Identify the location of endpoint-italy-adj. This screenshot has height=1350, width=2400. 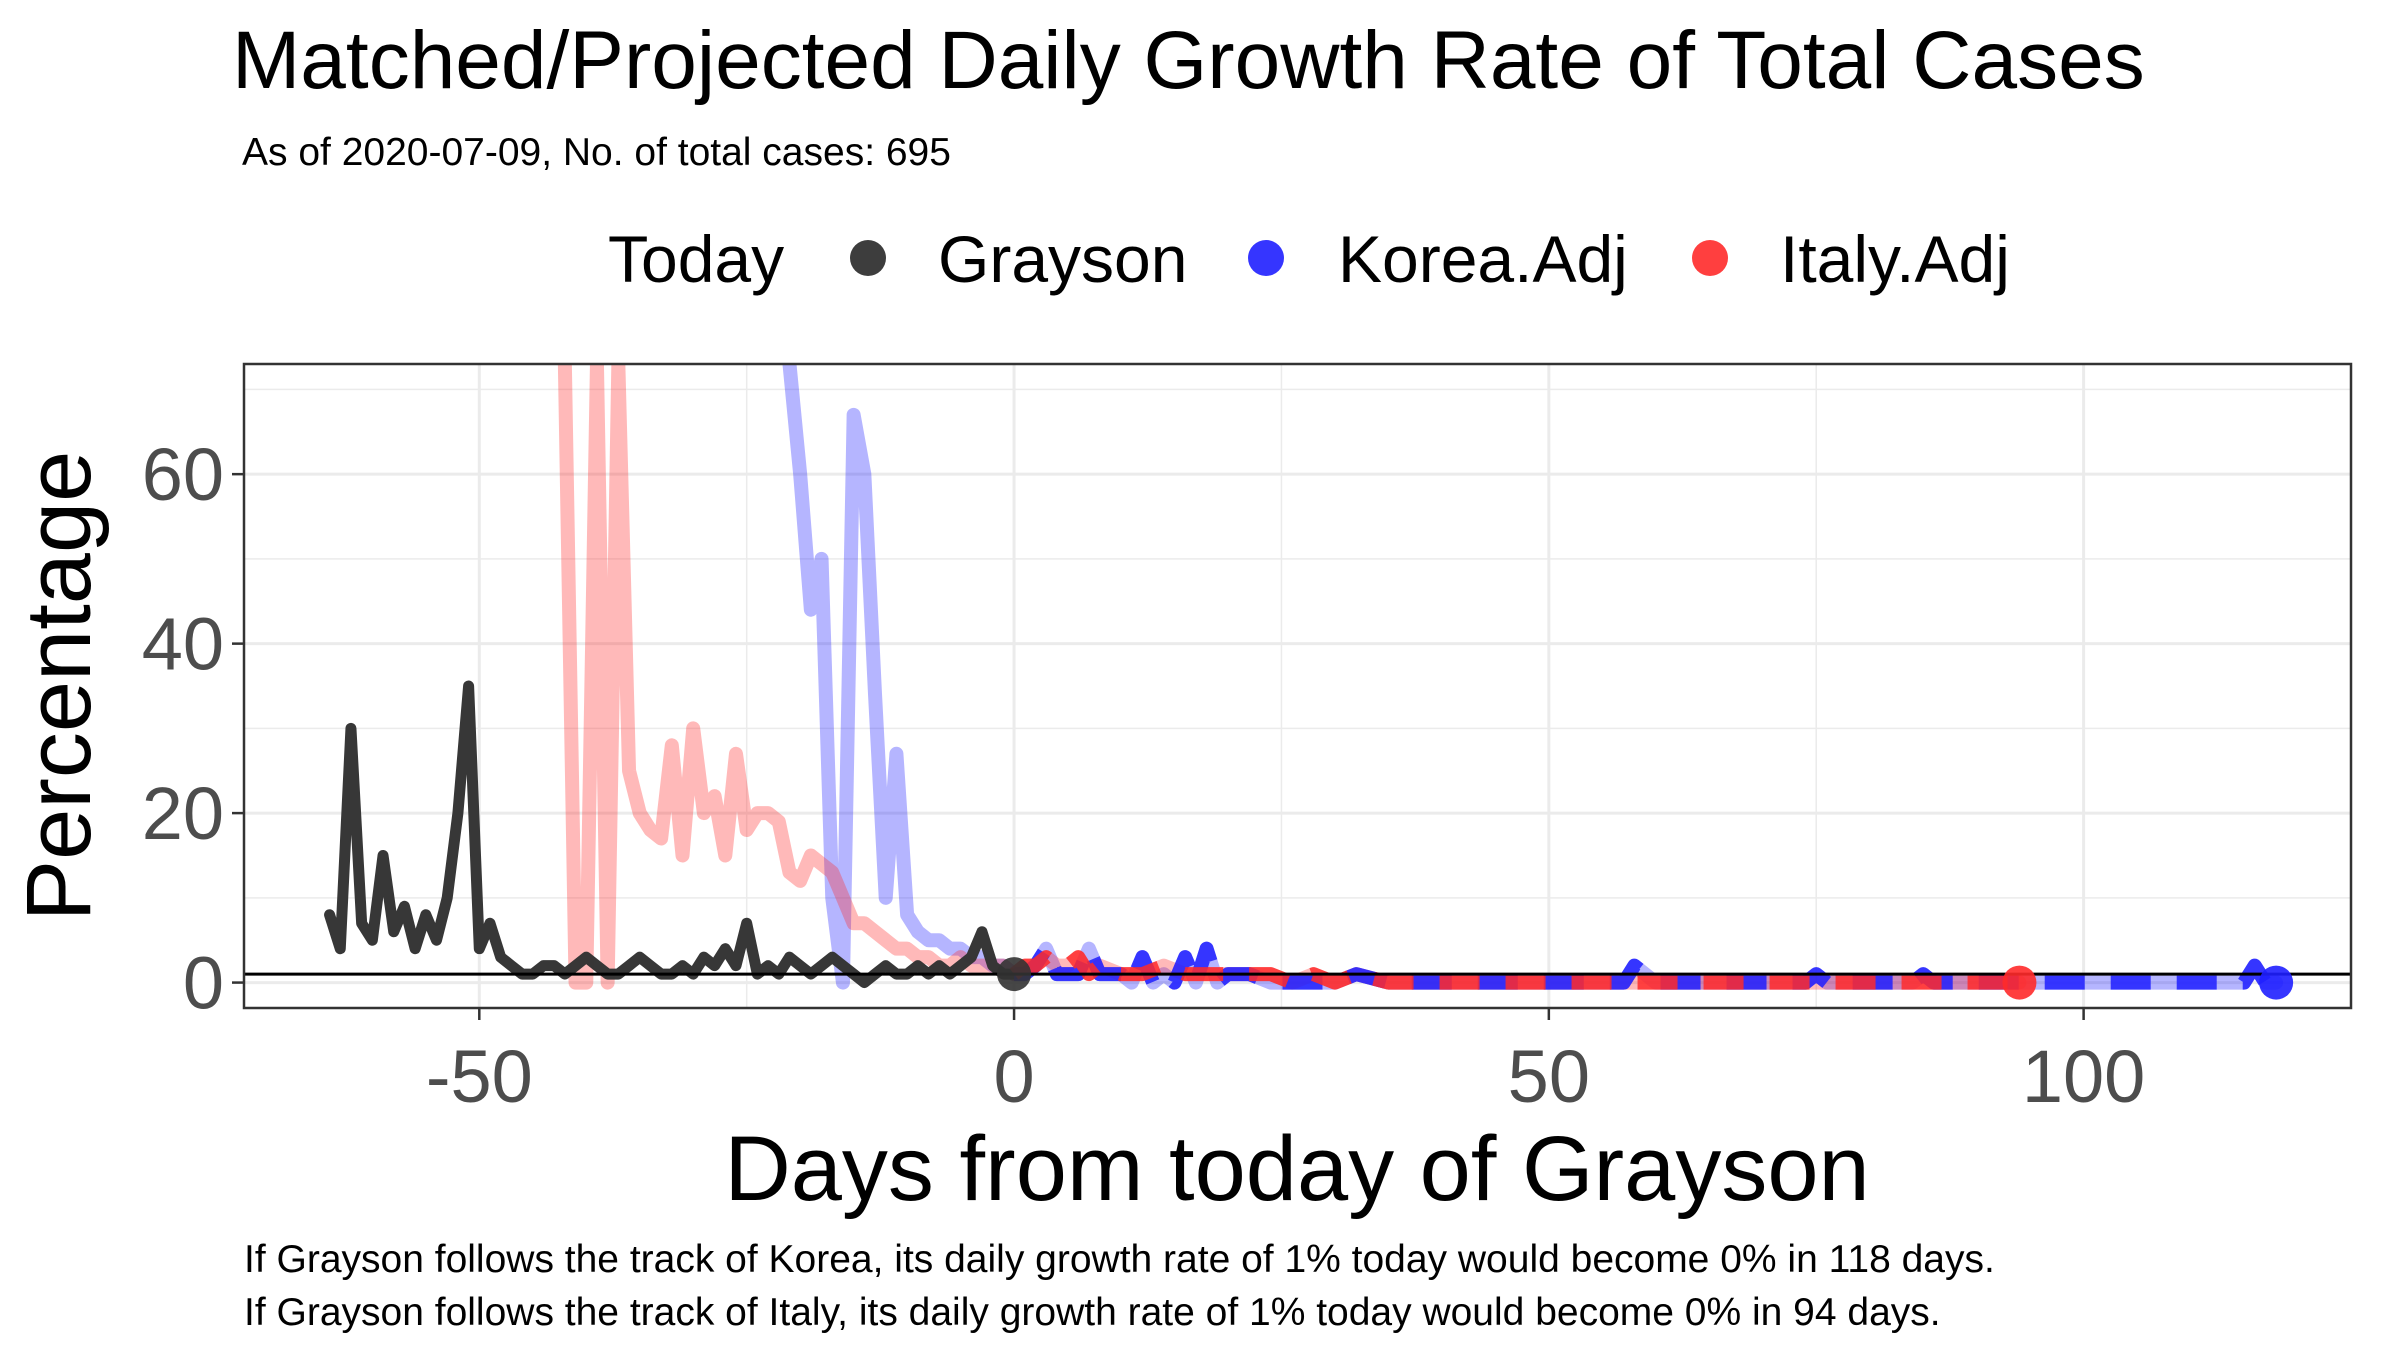
(2019, 982).